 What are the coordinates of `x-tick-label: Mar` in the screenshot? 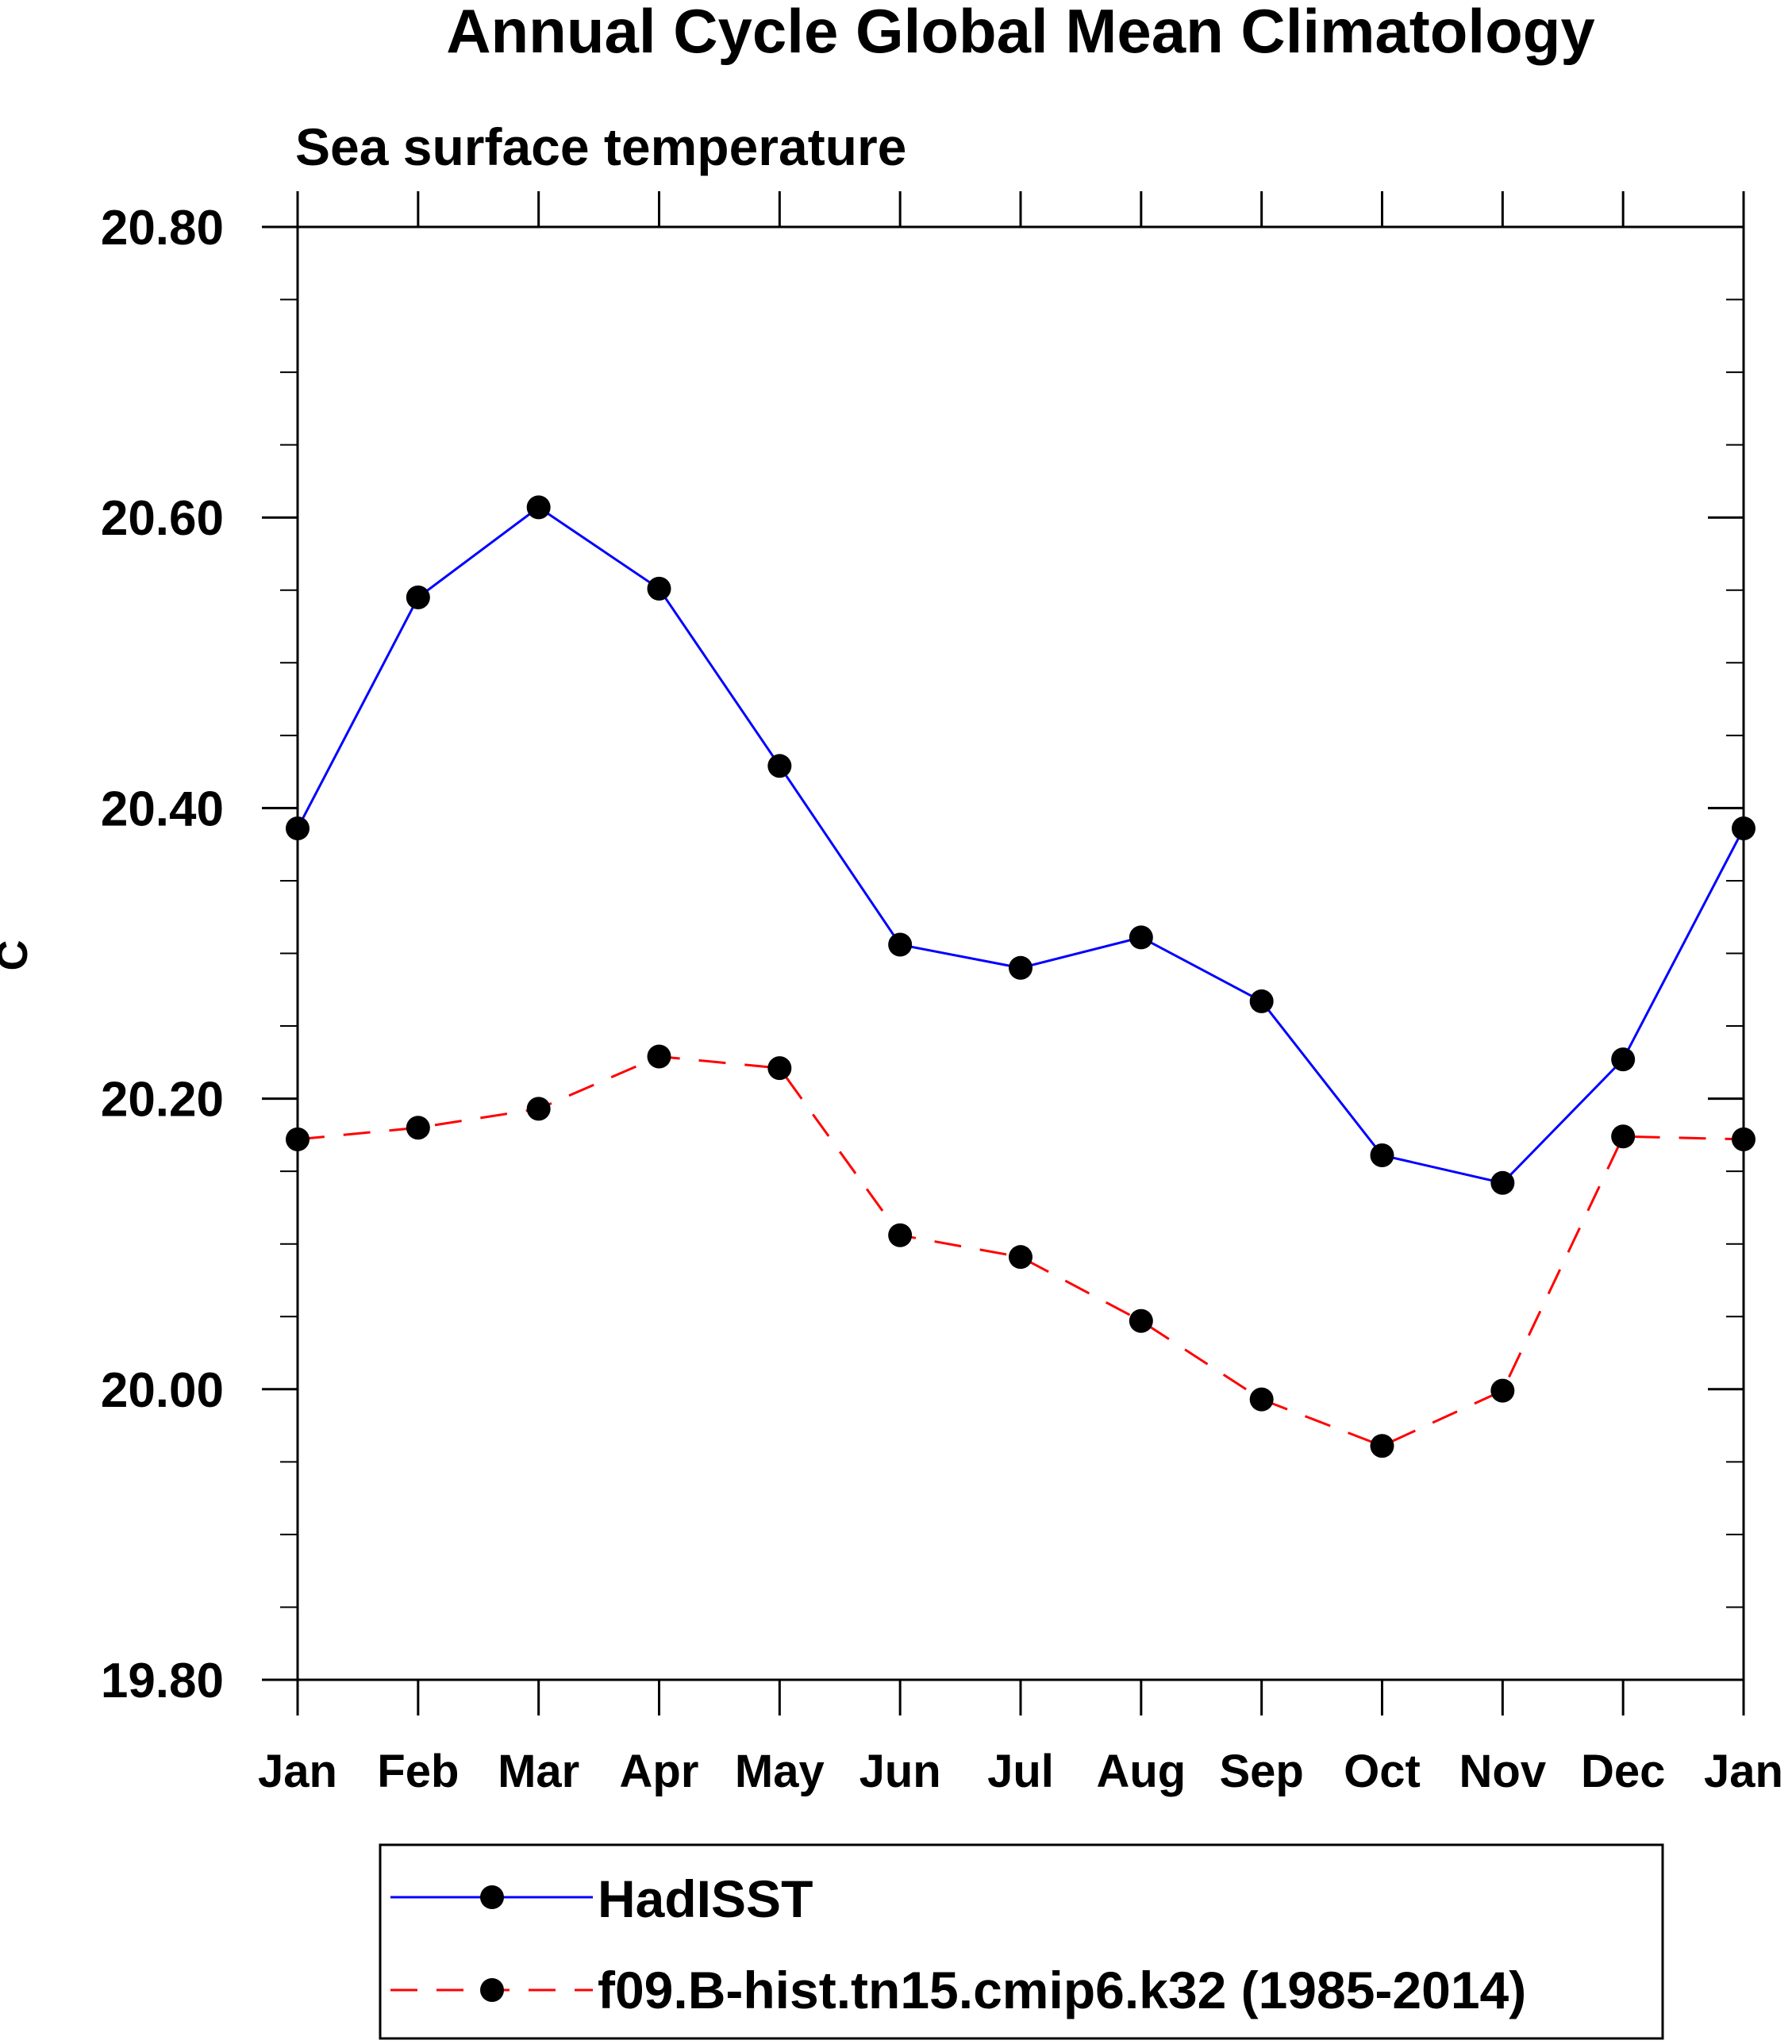 It's located at (538, 1771).